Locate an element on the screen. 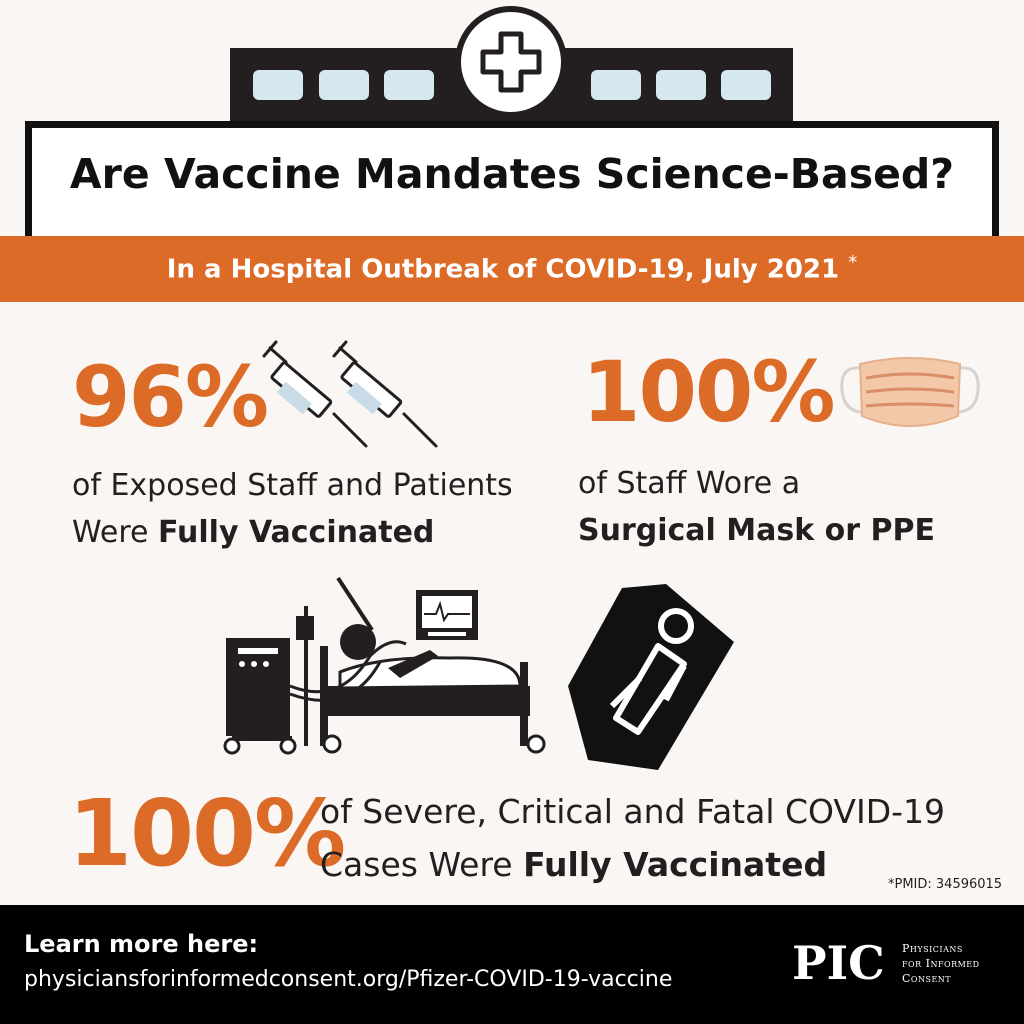 The height and width of the screenshot is (1024, 1024). stat-description-line: Surgical Mask or PPE is located at coordinates (756, 530).